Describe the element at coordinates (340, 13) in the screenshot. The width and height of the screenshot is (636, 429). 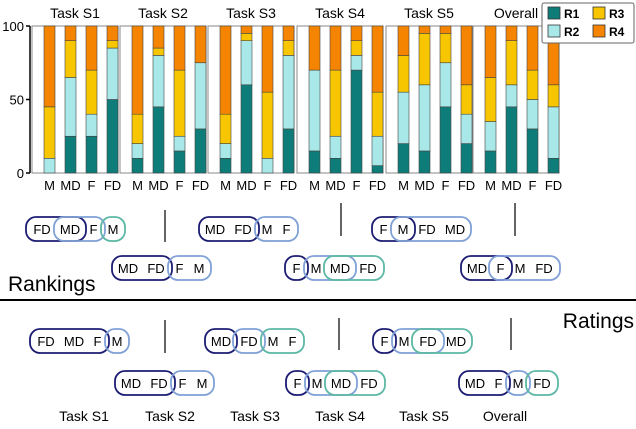
I see `panel-title: Task S4` at that location.